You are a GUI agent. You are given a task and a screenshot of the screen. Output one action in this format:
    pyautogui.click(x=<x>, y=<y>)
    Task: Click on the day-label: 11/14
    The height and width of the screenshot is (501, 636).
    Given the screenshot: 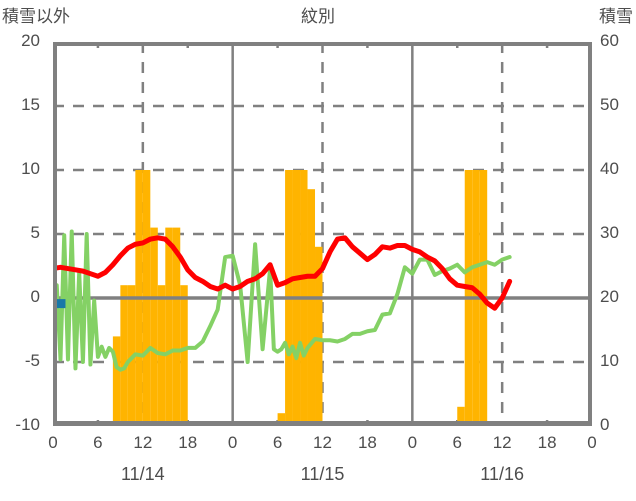 What is the action you would take?
    pyautogui.click(x=142, y=474)
    